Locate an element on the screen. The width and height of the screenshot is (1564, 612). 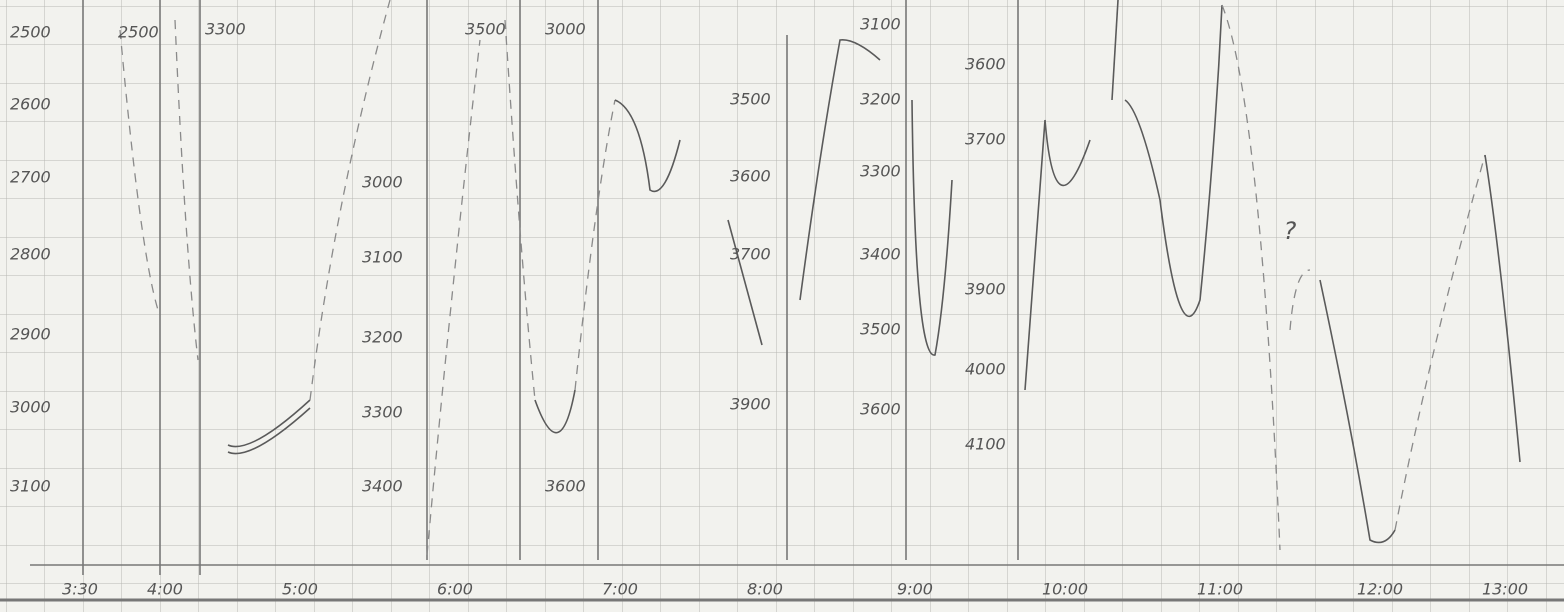
handwritten-label: 6:00 is located at coordinates (455, 589).